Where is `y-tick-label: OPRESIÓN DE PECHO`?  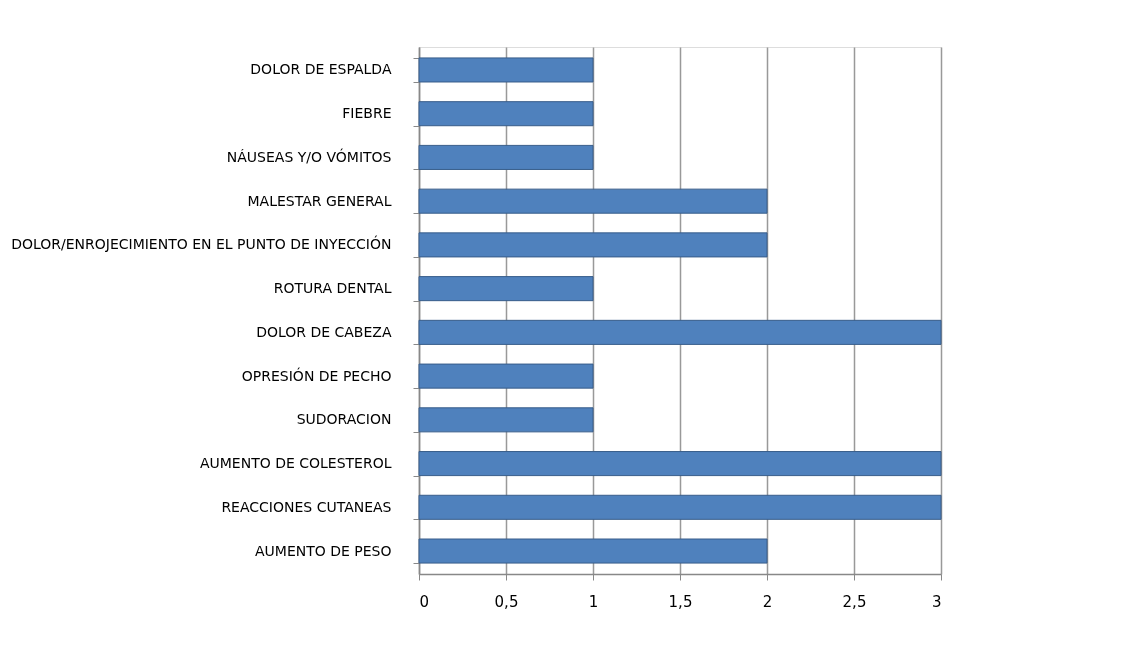 y-tick-label: OPRESIÓN DE PECHO is located at coordinates (316, 375).